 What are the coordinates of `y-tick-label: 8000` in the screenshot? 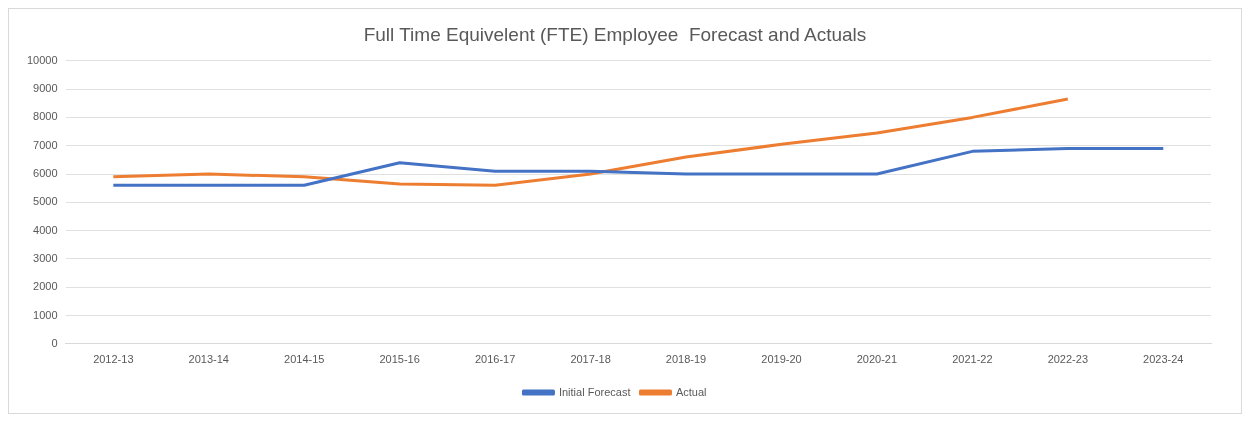 It's located at (45, 116).